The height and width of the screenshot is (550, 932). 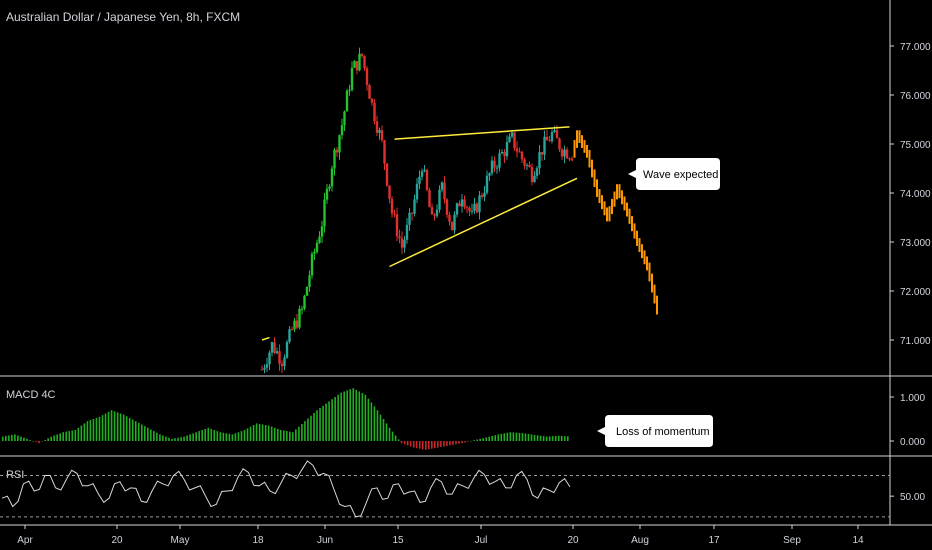 I want to click on macd-tick-label: 1.000, so click(x=912, y=398).